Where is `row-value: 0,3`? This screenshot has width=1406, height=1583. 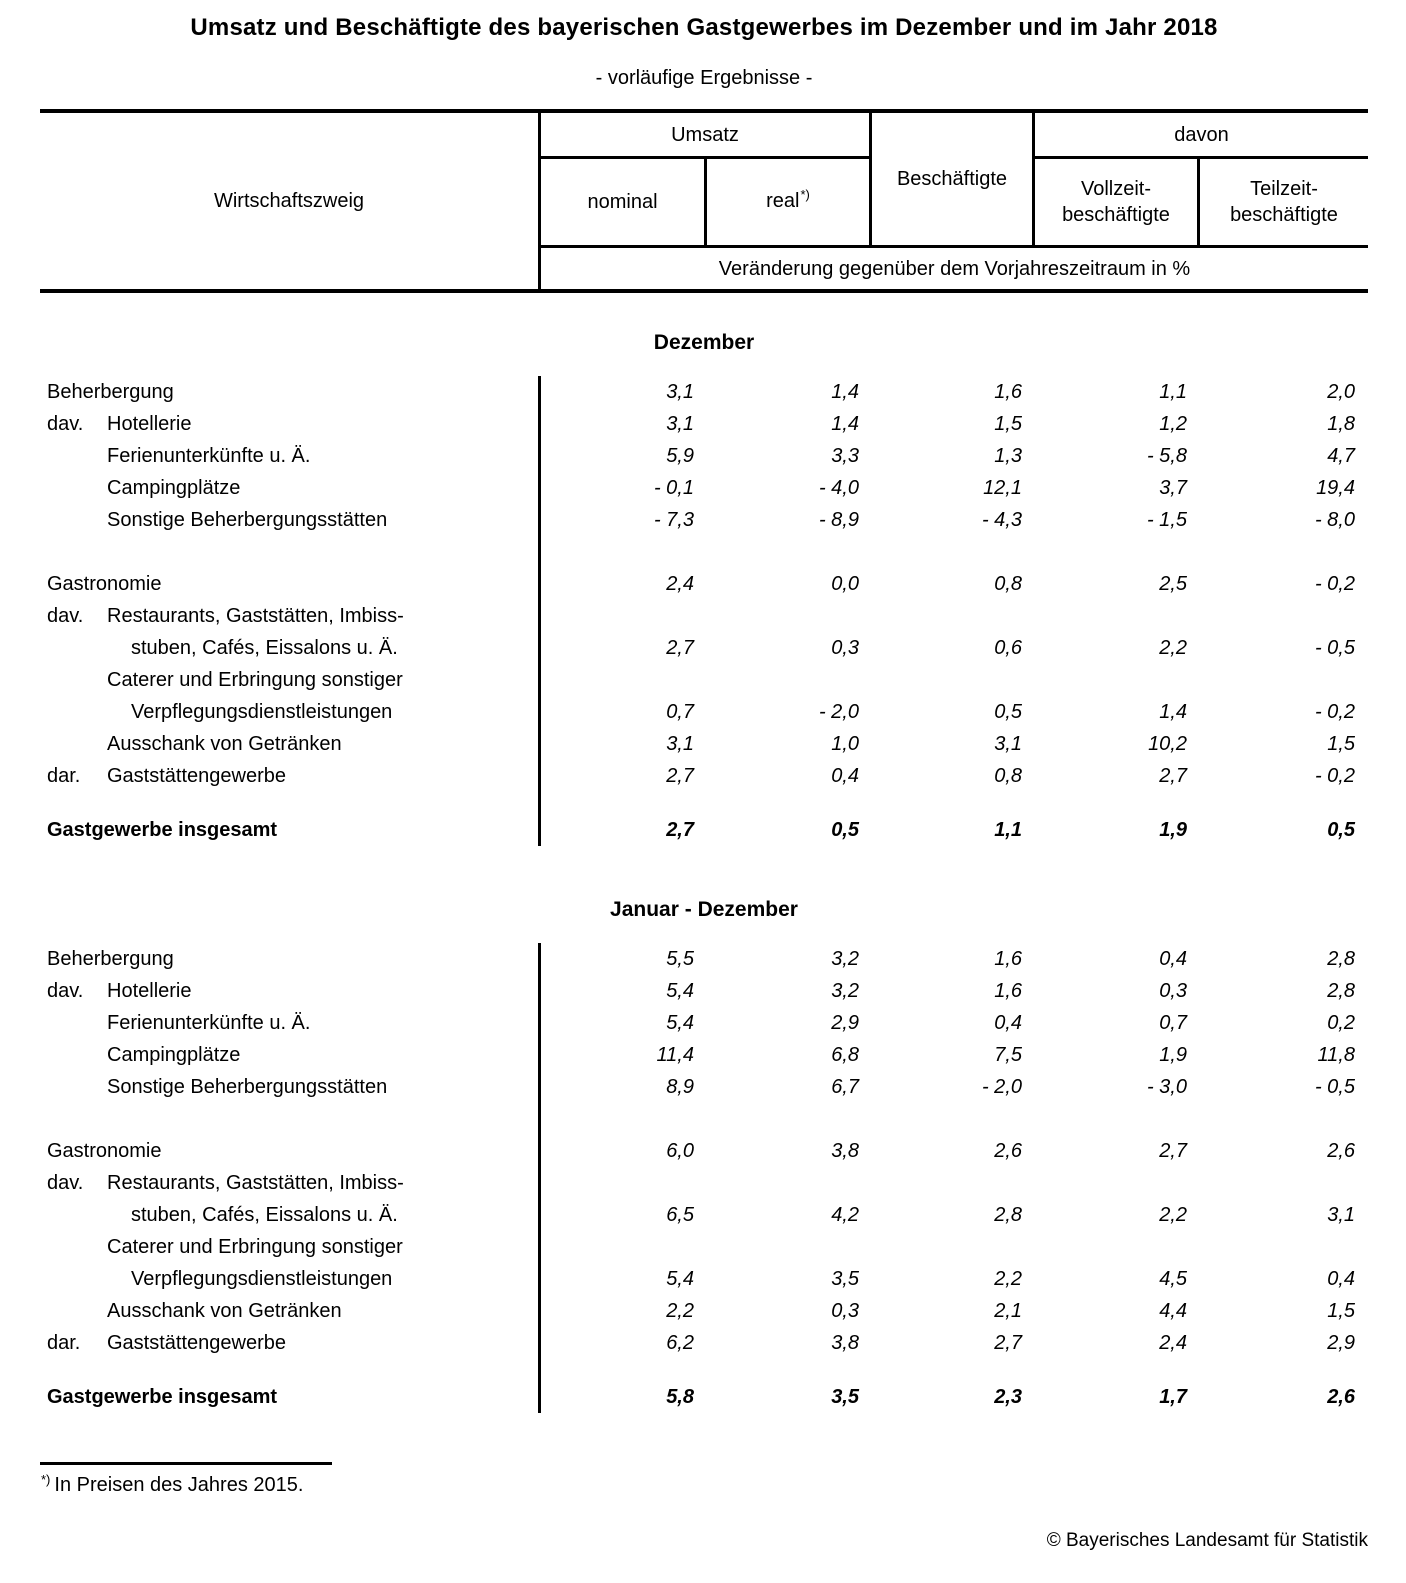
row-value: 0,3 is located at coordinates (1173, 990).